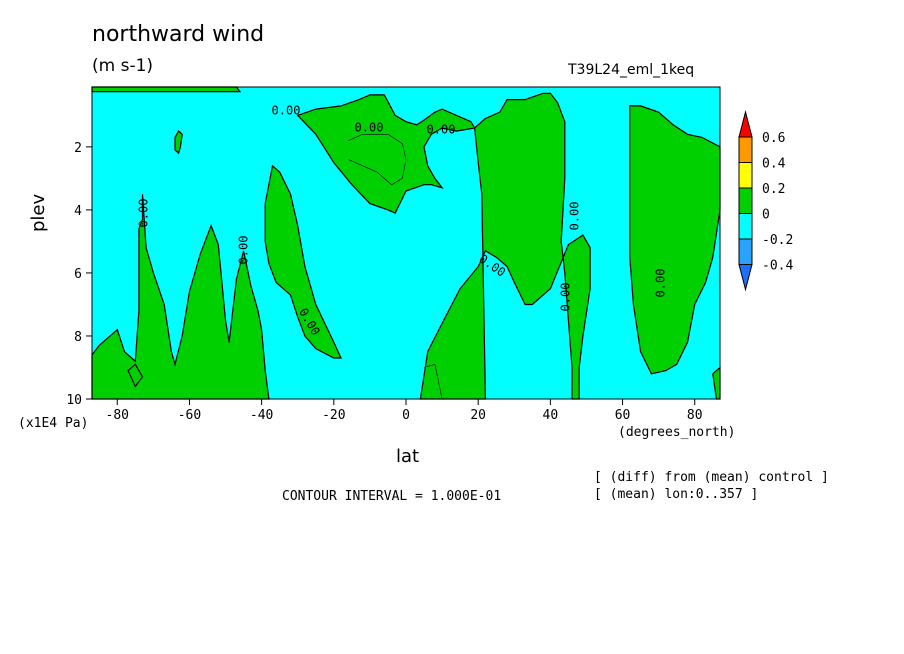 The image size is (904, 654). Describe the element at coordinates (408, 456) in the screenshot. I see `x-axis-label: lat` at that location.